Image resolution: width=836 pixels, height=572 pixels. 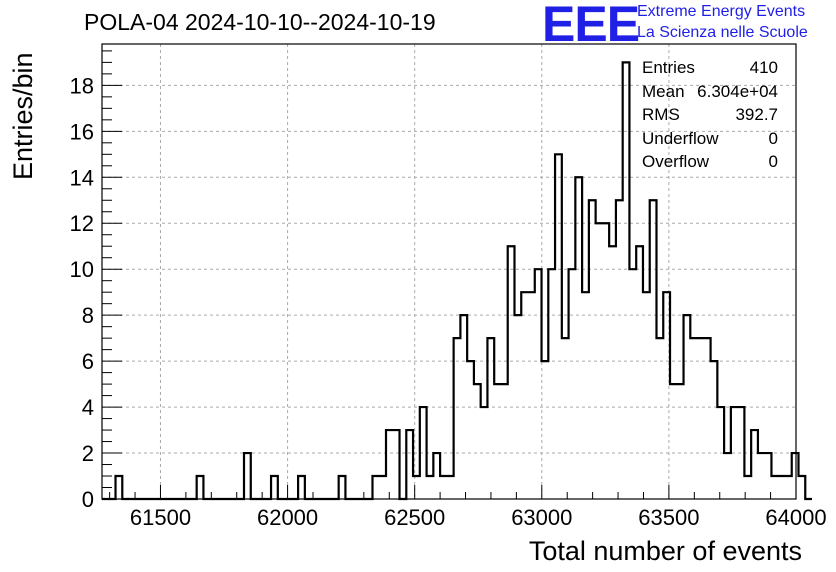 I want to click on stat-value: 392.7, so click(x=756, y=114).